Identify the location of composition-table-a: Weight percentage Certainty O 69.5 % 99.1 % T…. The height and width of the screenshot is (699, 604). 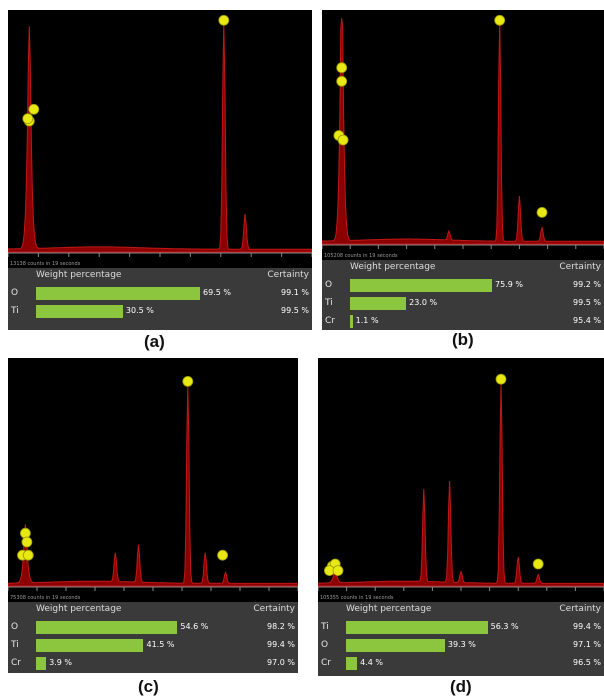
(160, 299).